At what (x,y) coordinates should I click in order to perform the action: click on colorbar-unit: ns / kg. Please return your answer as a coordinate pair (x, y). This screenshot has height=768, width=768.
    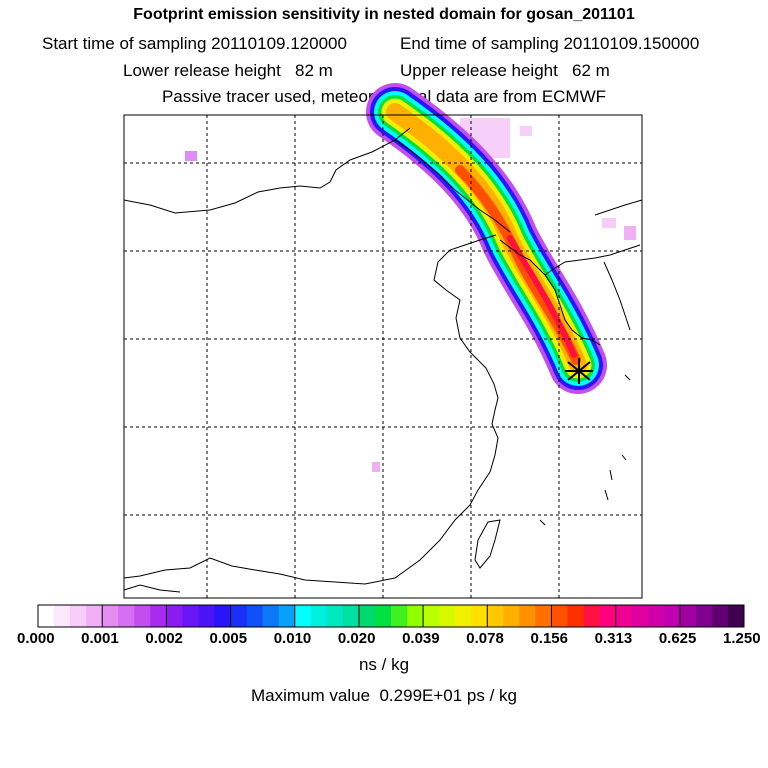
    Looking at the image, I should click on (384, 664).